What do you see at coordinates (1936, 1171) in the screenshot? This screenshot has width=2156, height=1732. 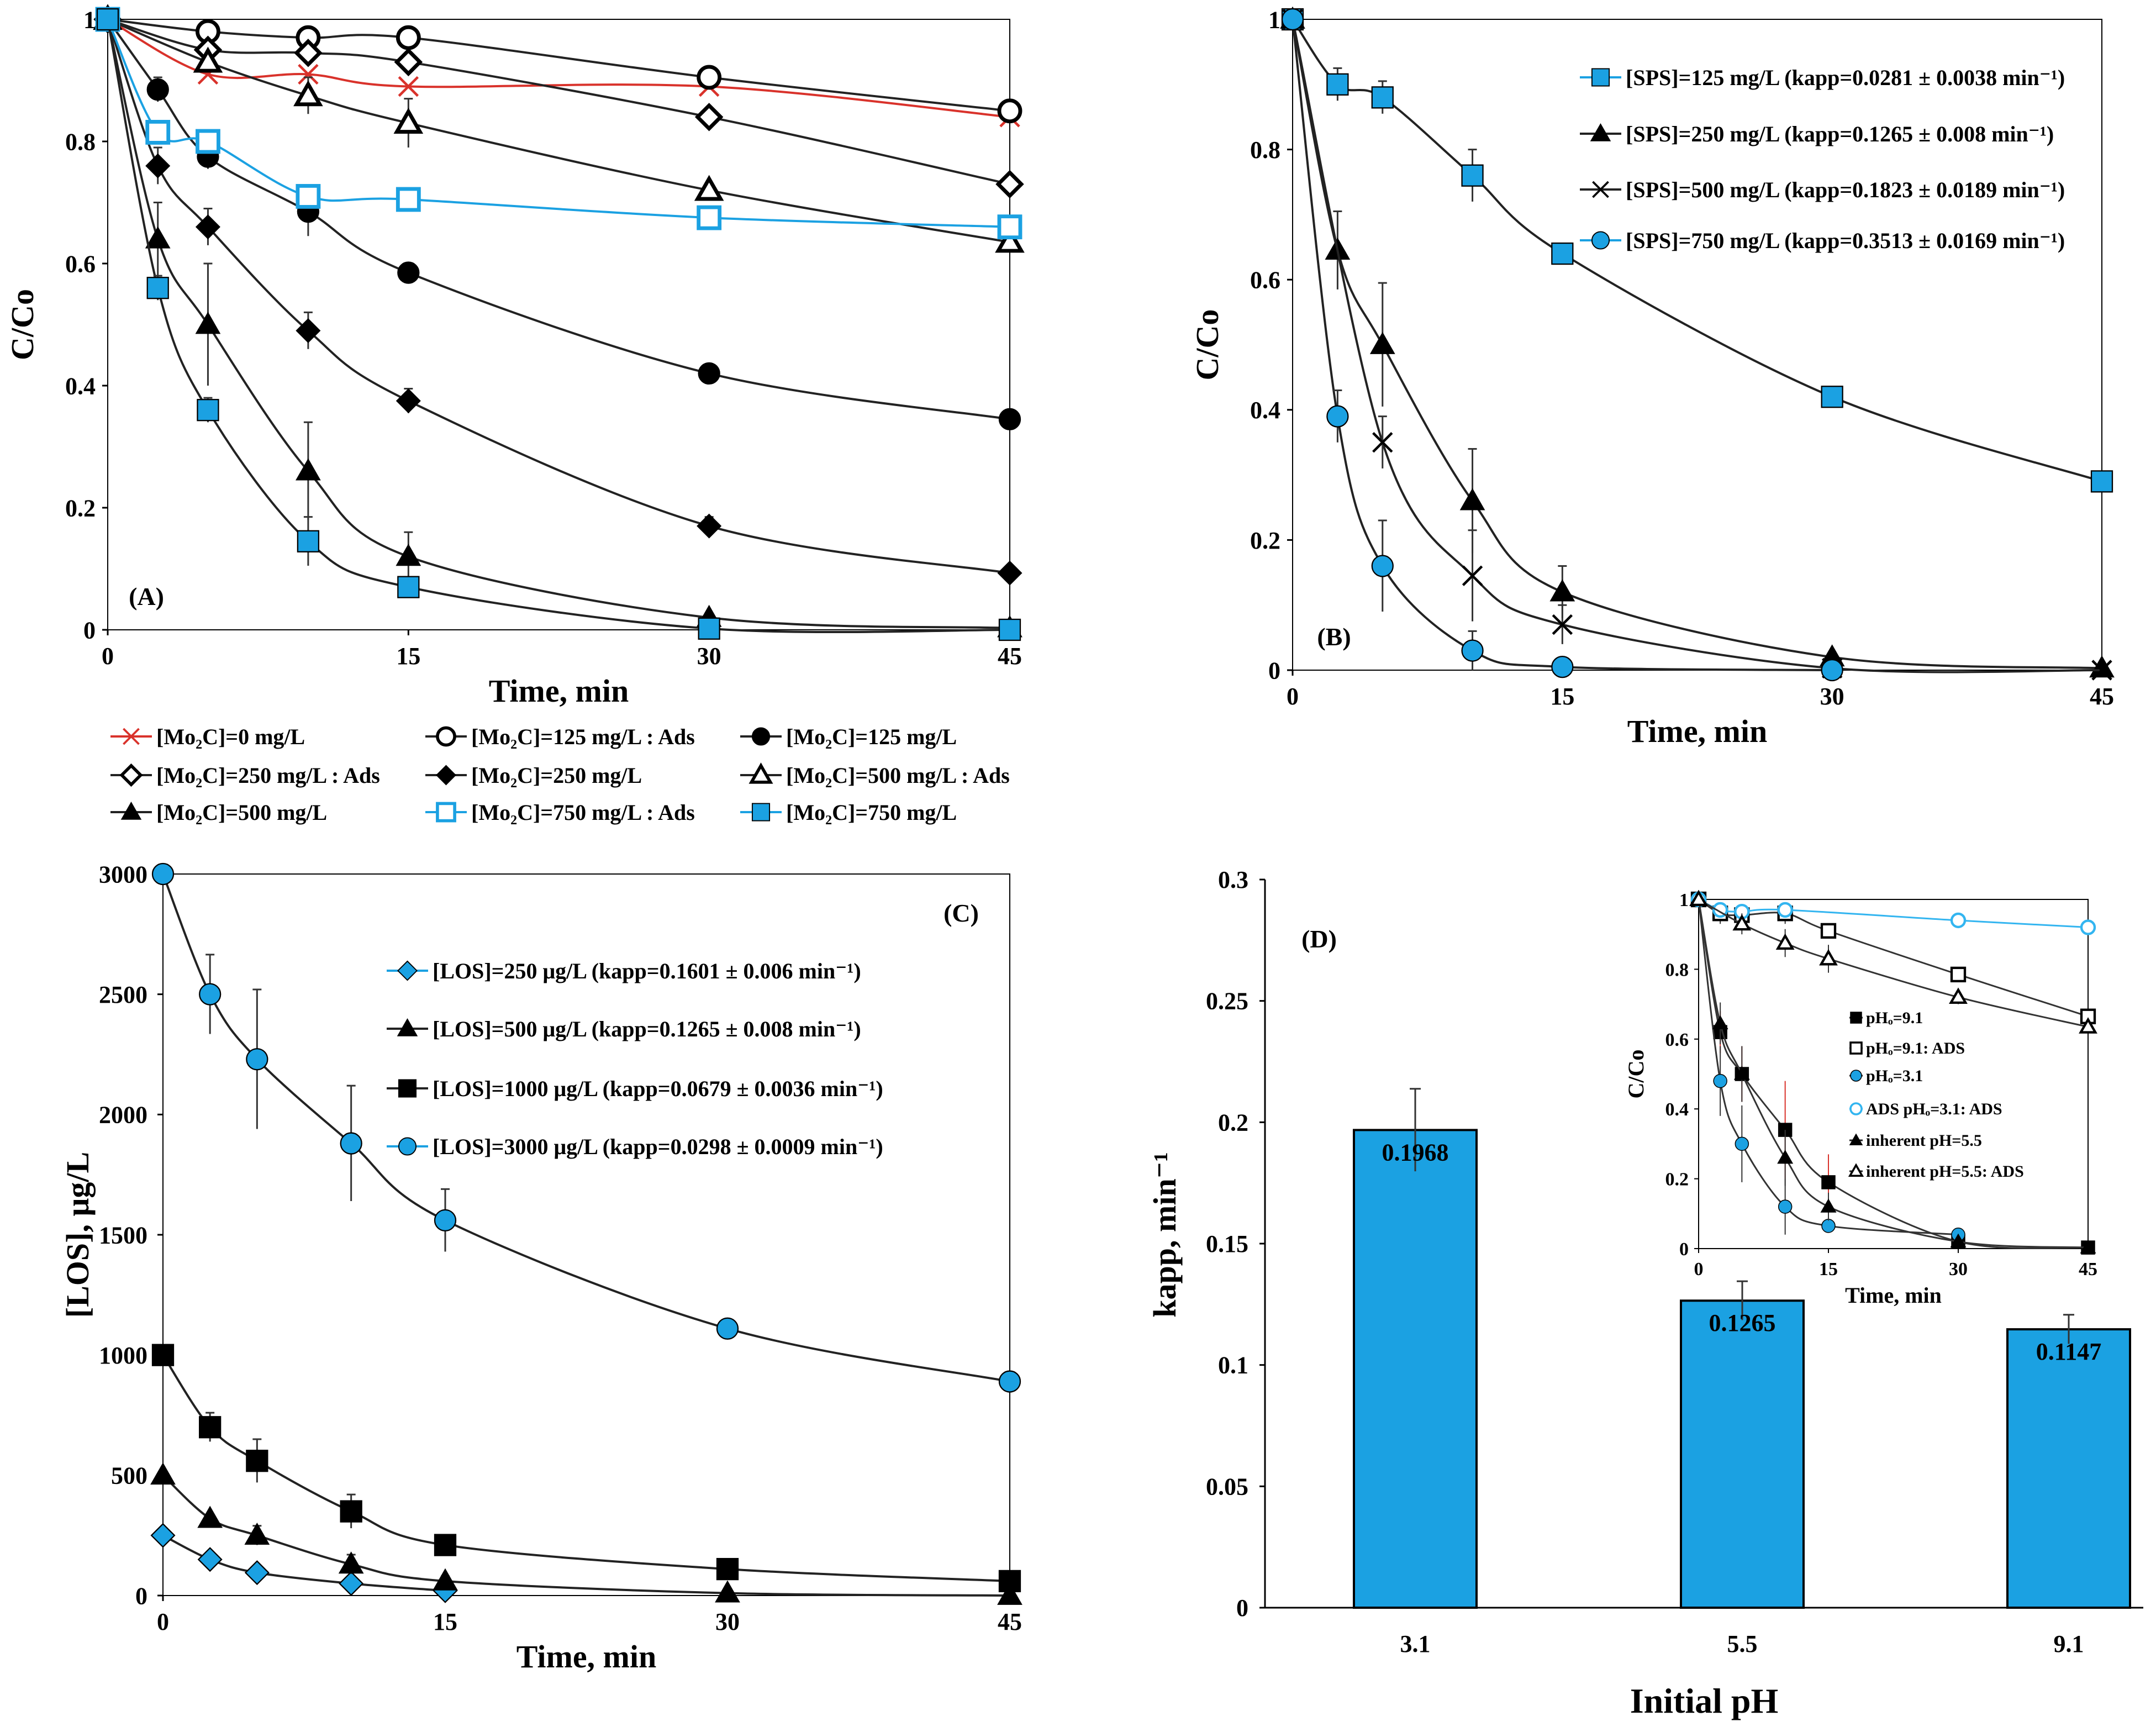 I see `legend-entry: inherent pH=5.5: ADS` at bounding box center [1936, 1171].